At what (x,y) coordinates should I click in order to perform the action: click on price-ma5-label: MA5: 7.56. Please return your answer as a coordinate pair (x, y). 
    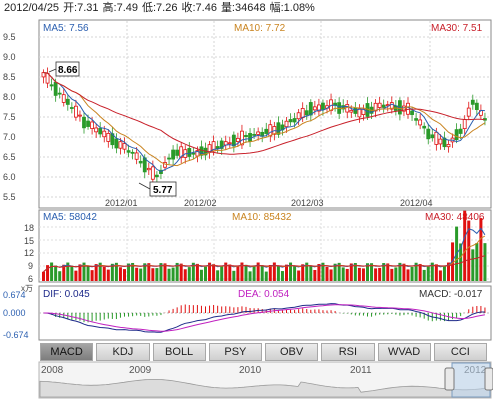
    Looking at the image, I should click on (66, 28).